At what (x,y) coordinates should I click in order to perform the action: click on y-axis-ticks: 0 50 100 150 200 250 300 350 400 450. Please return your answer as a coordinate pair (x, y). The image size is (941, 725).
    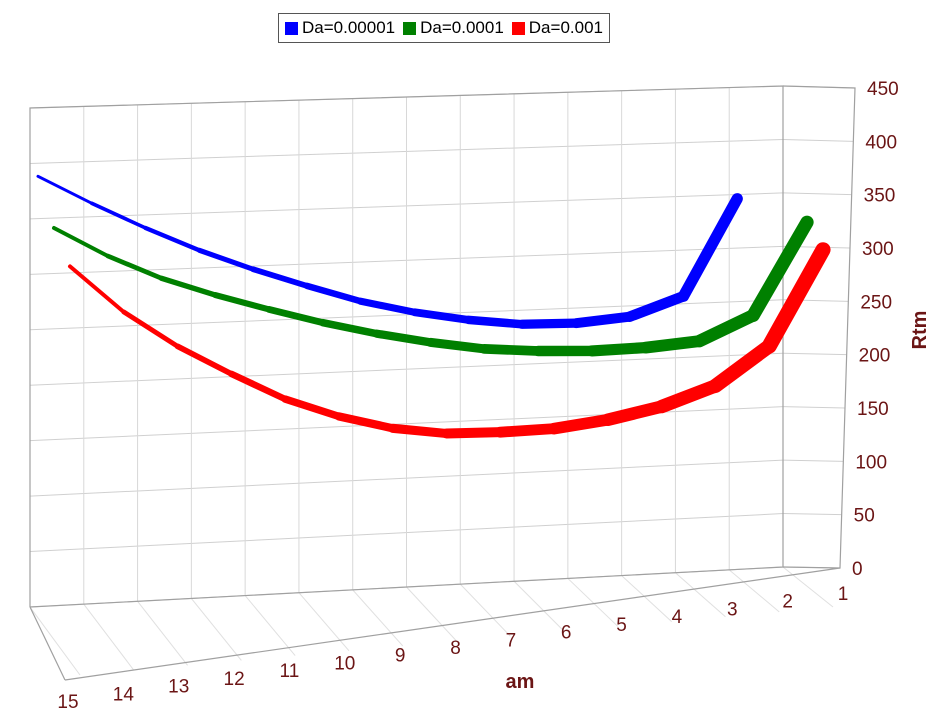
    Looking at the image, I should click on (875, 329).